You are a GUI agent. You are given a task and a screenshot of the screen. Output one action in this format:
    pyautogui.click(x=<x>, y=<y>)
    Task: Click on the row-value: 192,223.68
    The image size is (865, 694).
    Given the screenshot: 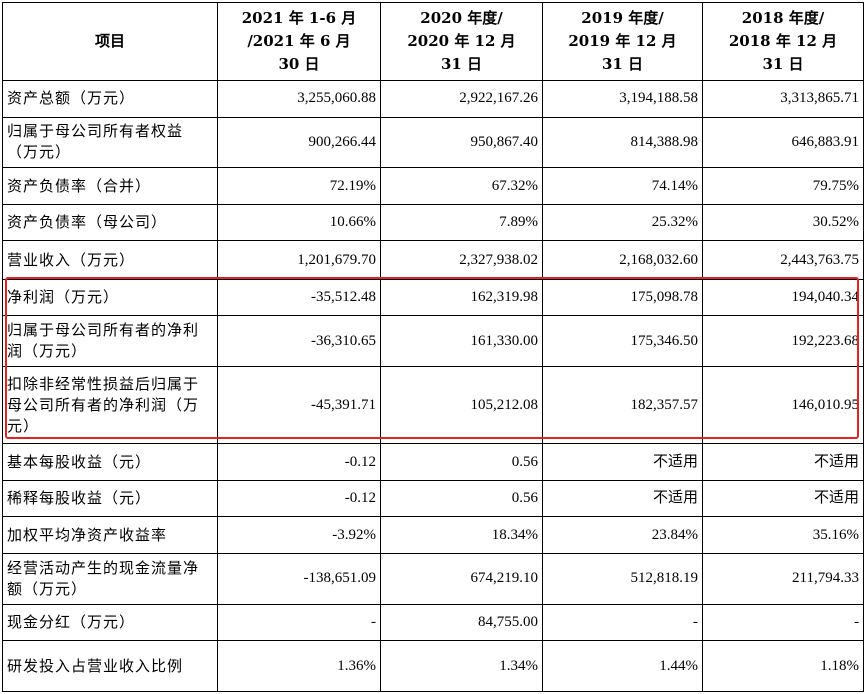 What is the action you would take?
    pyautogui.click(x=783, y=341)
    